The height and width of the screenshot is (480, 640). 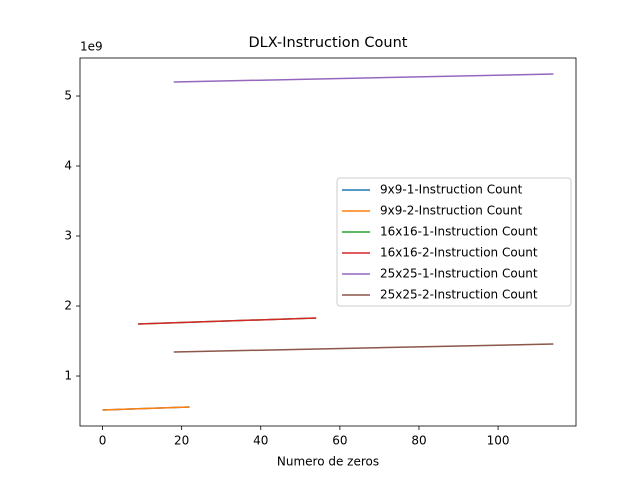 What do you see at coordinates (68, 306) in the screenshot?
I see `y-tick-label: 2` at bounding box center [68, 306].